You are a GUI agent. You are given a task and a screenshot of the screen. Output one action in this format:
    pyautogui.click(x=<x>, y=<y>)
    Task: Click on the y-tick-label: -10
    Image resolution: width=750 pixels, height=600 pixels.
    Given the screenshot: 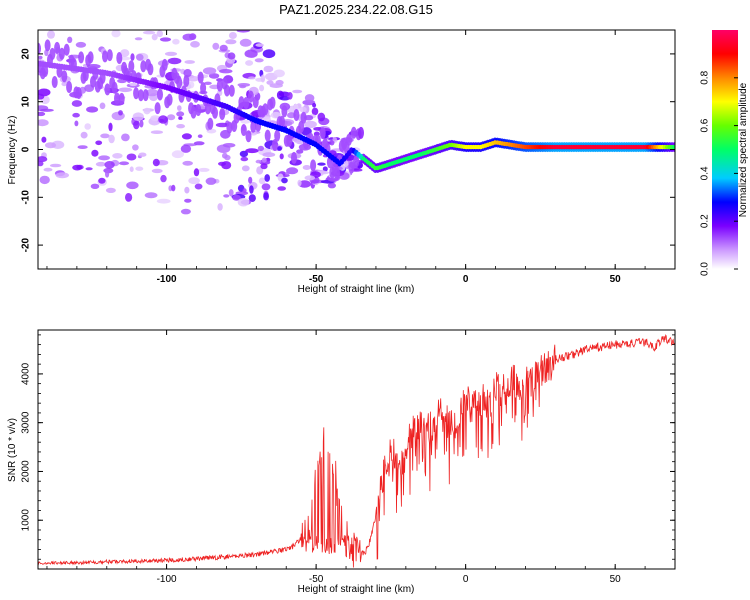 What is the action you would take?
    pyautogui.click(x=26, y=197)
    